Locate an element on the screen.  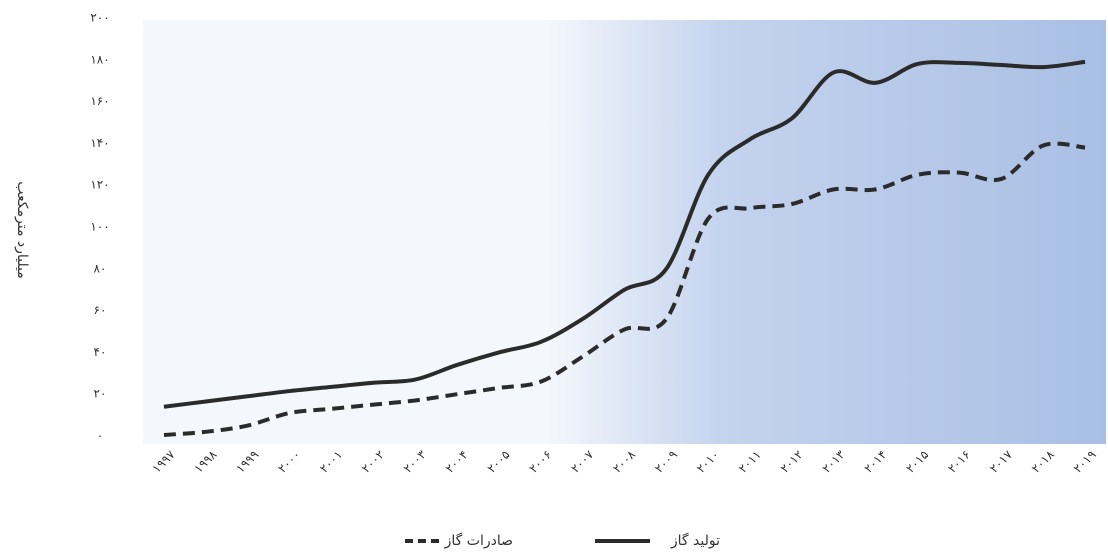
legend-label: صادرات گاز is located at coordinates (478, 540).